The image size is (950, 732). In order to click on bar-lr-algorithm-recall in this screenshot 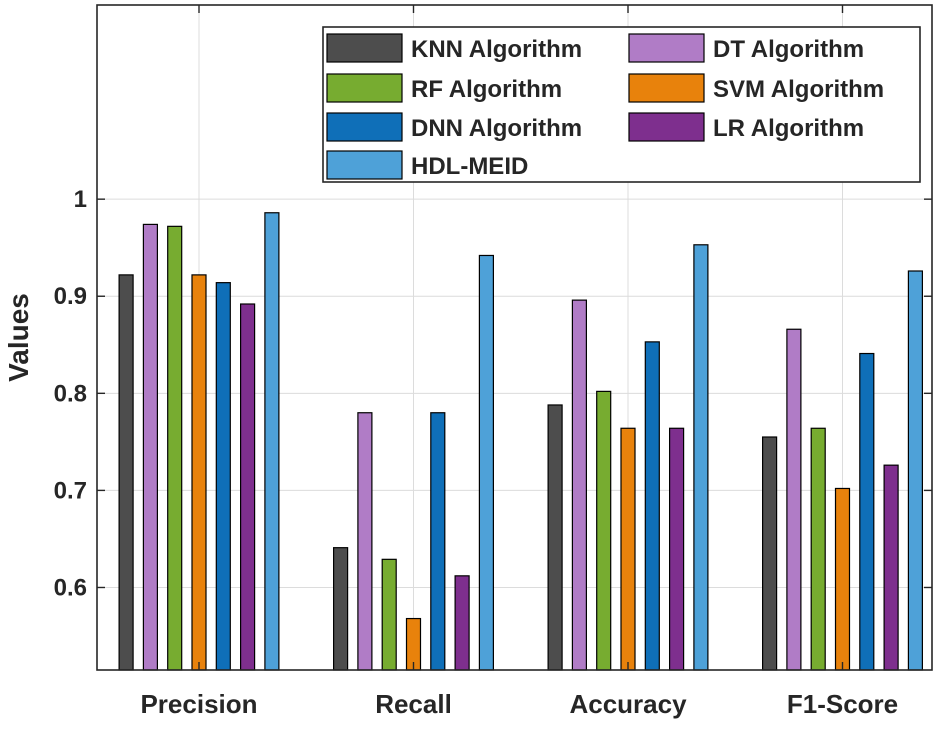, I will do `click(462, 623)`.